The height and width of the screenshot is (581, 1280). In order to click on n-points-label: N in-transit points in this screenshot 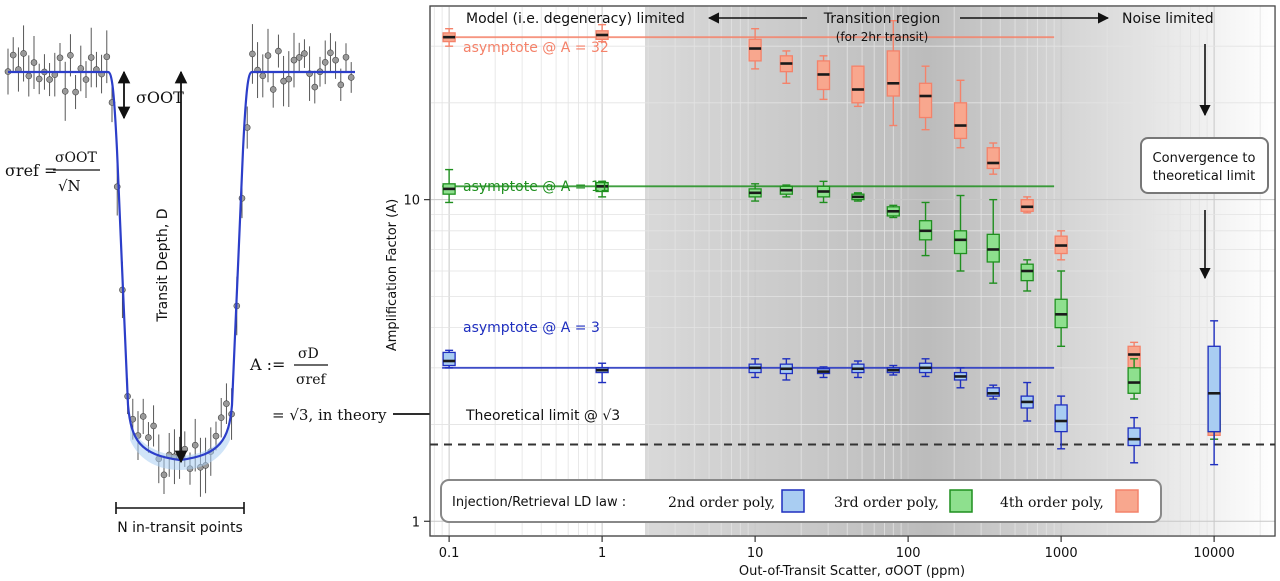, I will do `click(180, 528)`.